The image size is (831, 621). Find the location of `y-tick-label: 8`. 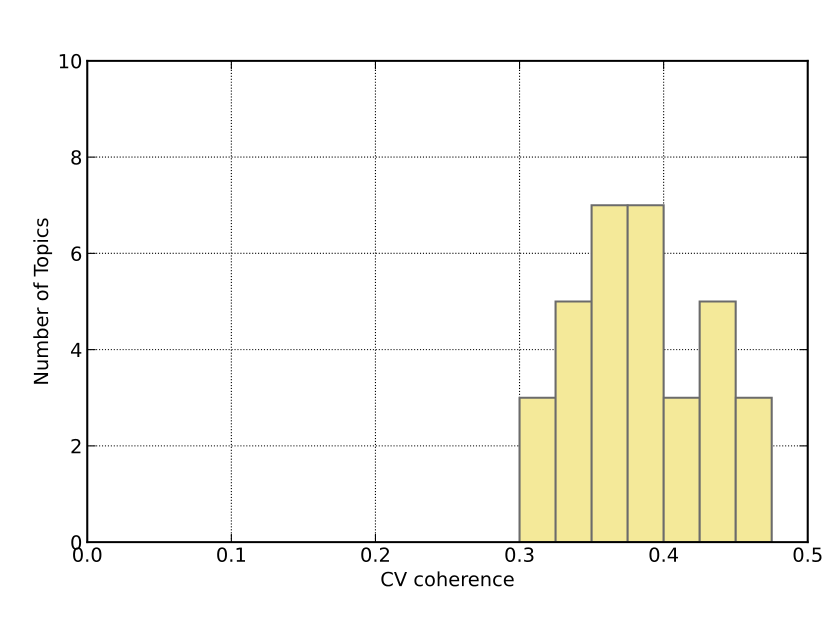

y-tick-label: 8 is located at coordinates (76, 157).